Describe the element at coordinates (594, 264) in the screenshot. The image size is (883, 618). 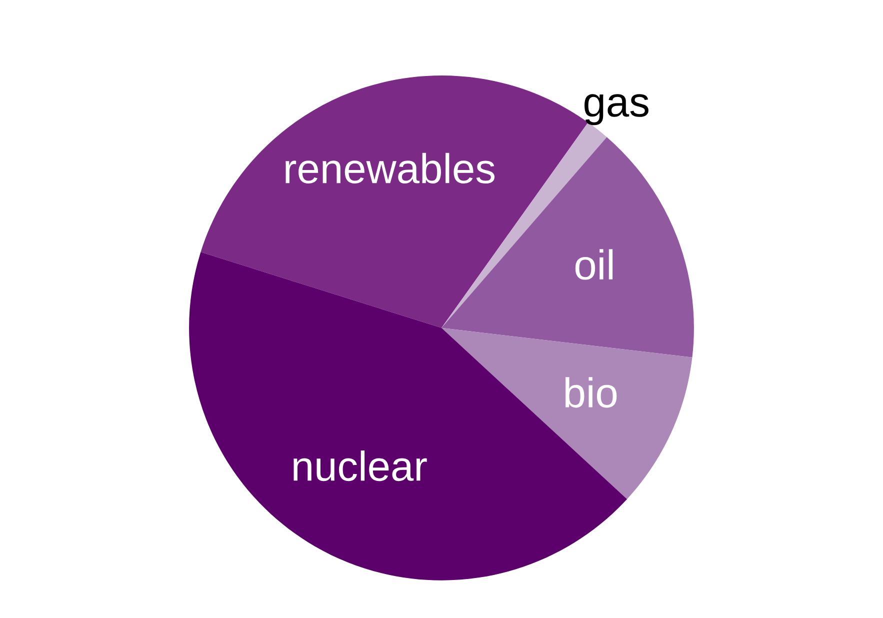
I see `slice-label: oil` at that location.